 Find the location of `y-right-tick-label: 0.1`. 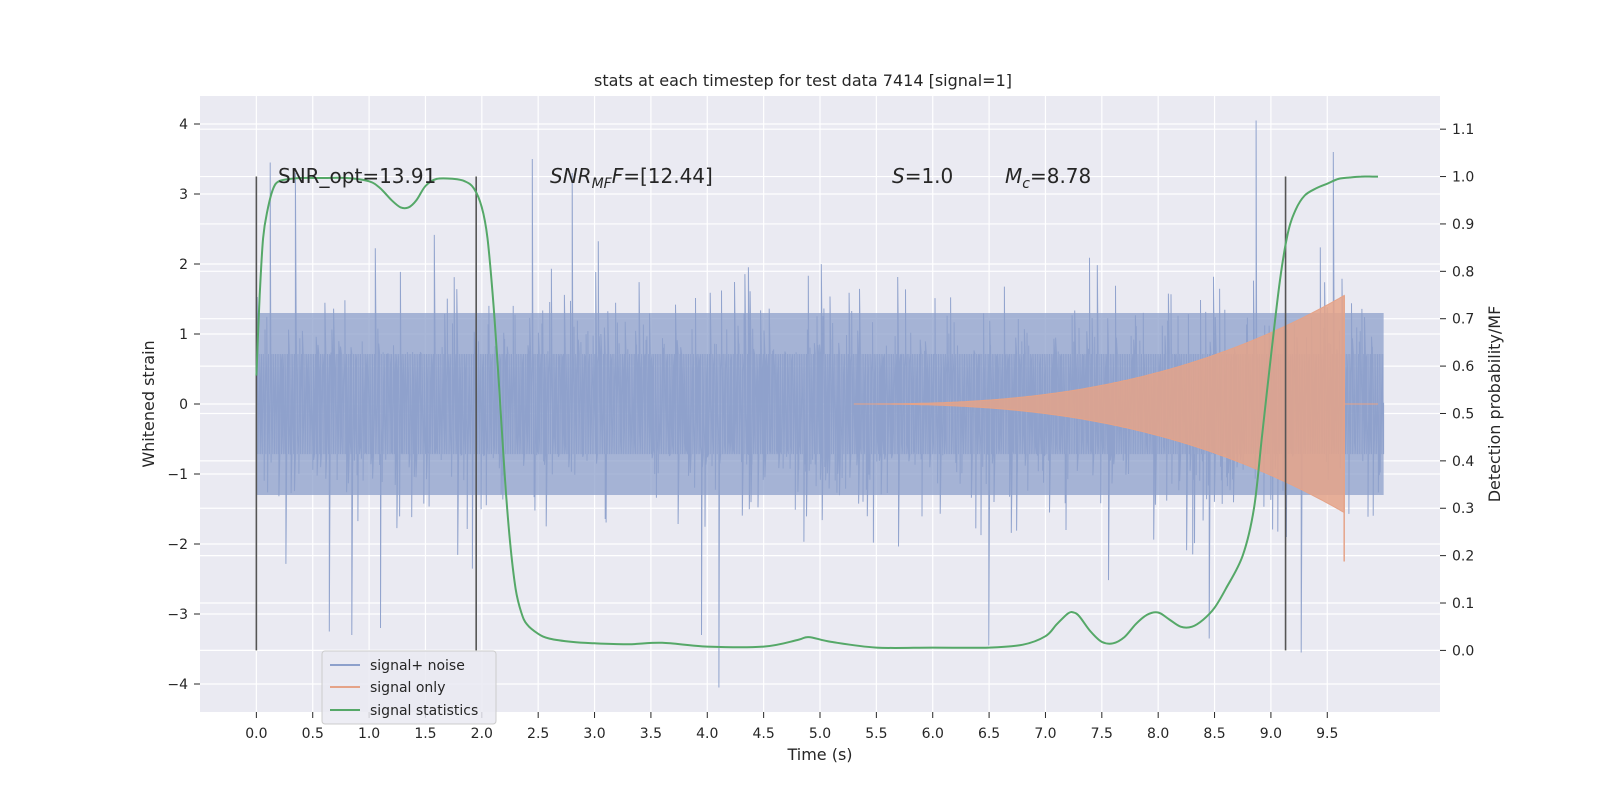

y-right-tick-label: 0.1 is located at coordinates (1463, 604).